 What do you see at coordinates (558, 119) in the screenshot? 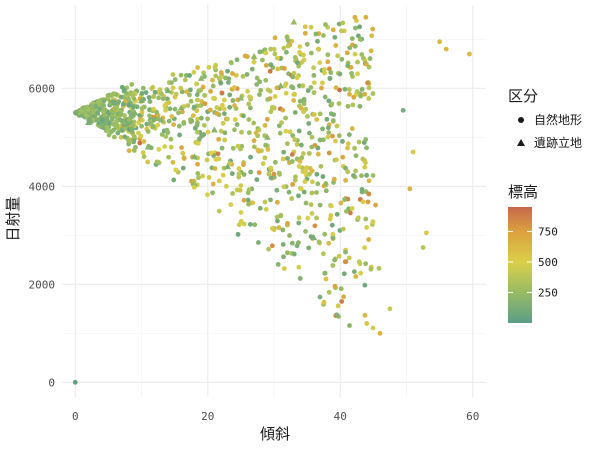
I see `legend-label-natural: 自然地形` at bounding box center [558, 119].